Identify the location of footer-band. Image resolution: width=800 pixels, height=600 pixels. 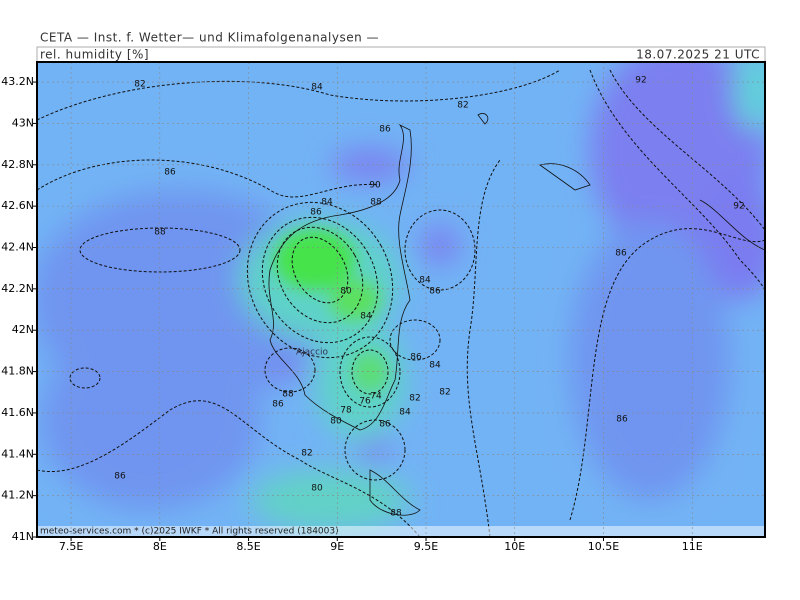
(401, 531).